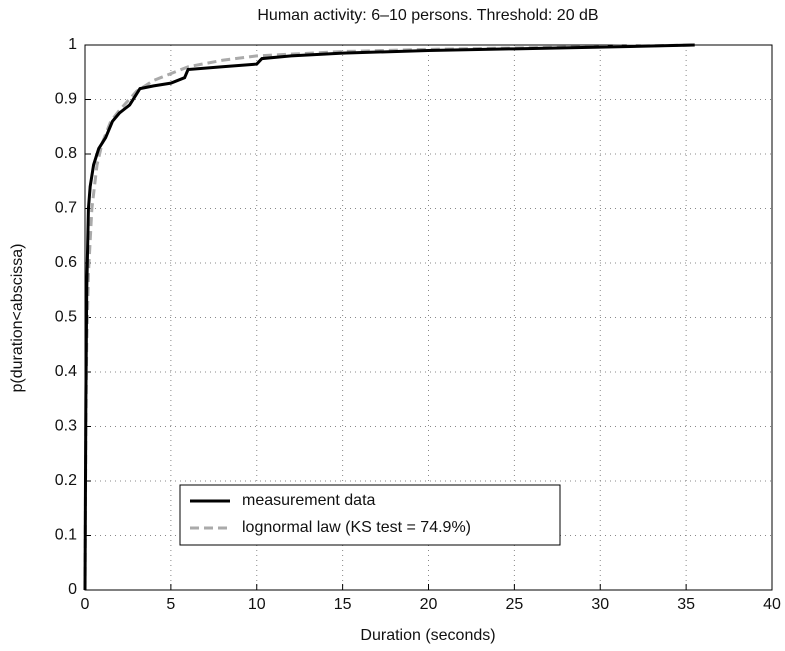  What do you see at coordinates (686, 604) in the screenshot?
I see `x-tick-label: 35` at bounding box center [686, 604].